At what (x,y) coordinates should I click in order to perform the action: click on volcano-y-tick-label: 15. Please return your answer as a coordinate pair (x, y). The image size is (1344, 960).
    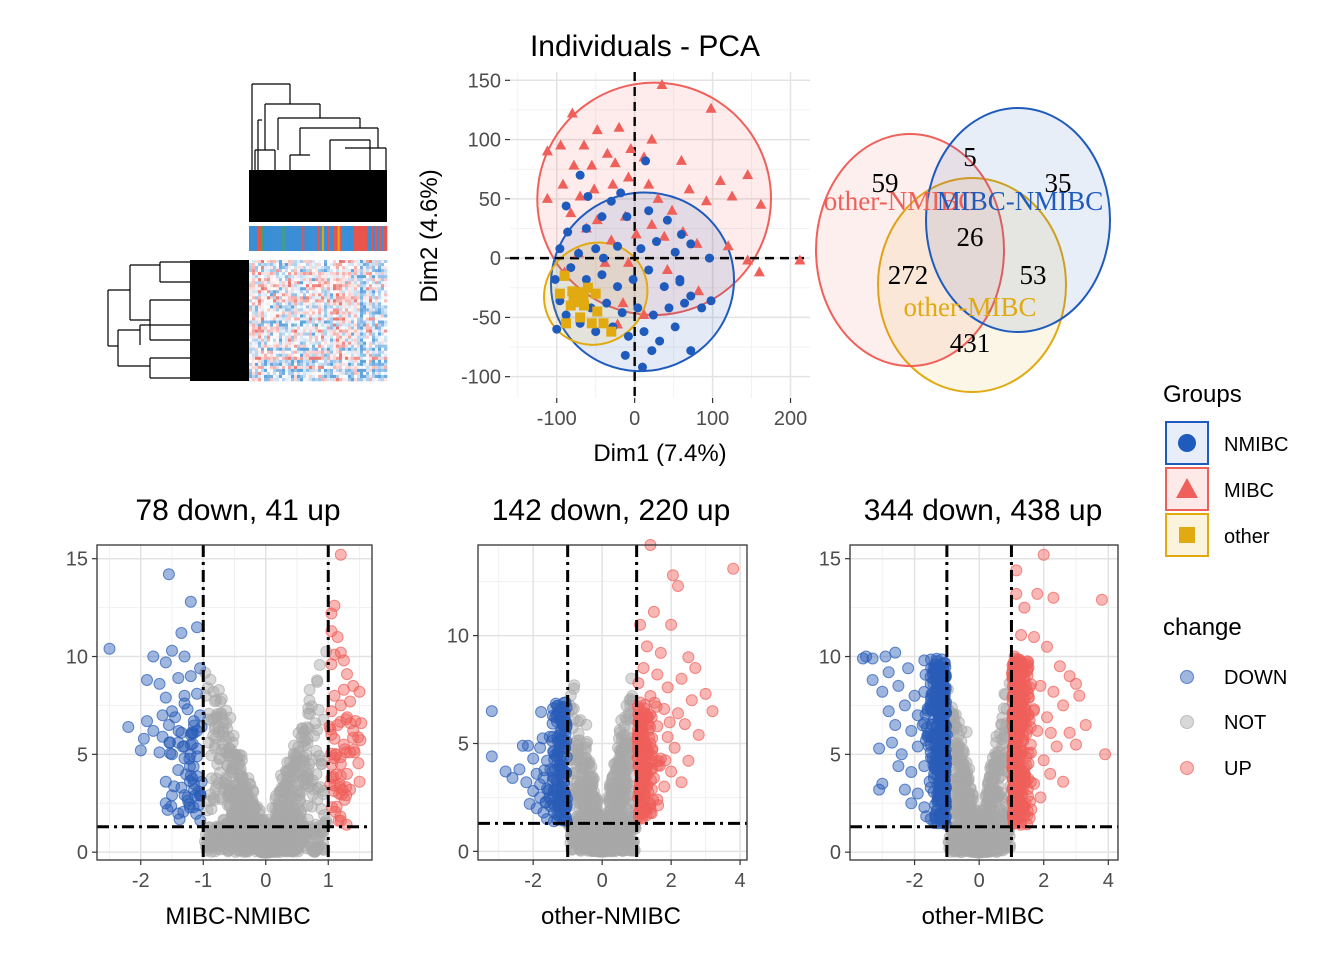
    Looking at the image, I should click on (77, 560).